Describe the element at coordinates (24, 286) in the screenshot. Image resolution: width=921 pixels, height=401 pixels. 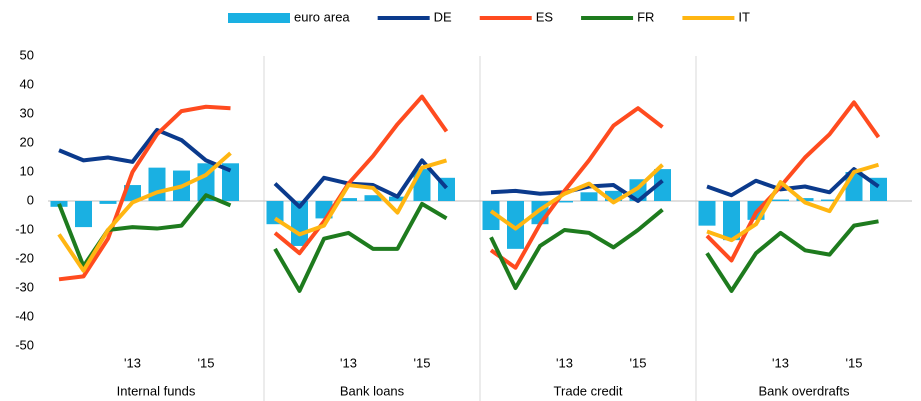
I see `y-tick-label: -30` at that location.